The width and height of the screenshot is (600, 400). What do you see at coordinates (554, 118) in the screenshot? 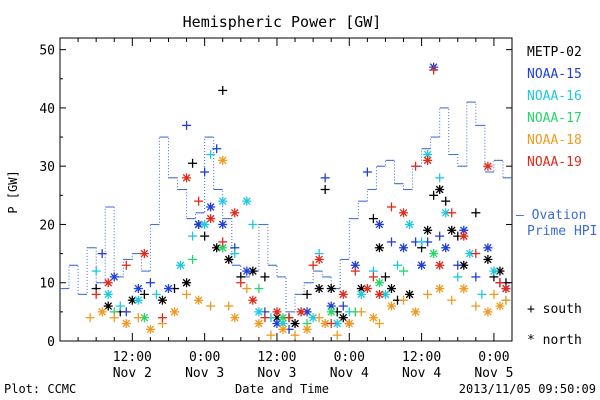
I see `legend-entry-noaa-17: NOAA-17` at bounding box center [554, 118].